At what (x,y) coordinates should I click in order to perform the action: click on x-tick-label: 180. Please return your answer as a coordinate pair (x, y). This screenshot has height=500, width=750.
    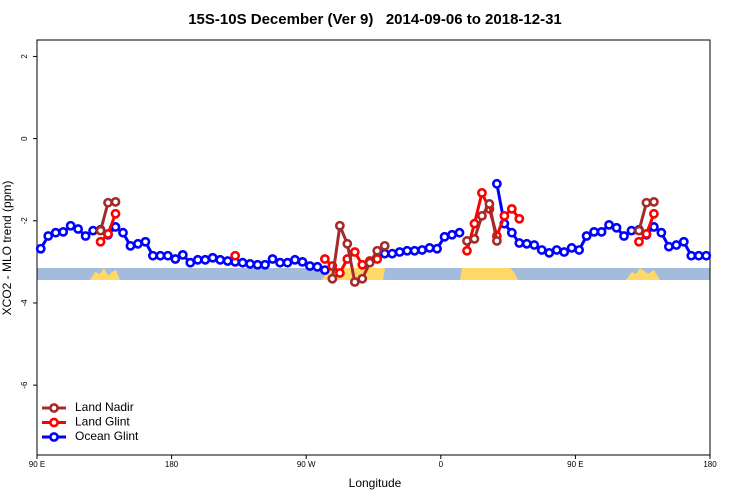
    Looking at the image, I should click on (172, 464).